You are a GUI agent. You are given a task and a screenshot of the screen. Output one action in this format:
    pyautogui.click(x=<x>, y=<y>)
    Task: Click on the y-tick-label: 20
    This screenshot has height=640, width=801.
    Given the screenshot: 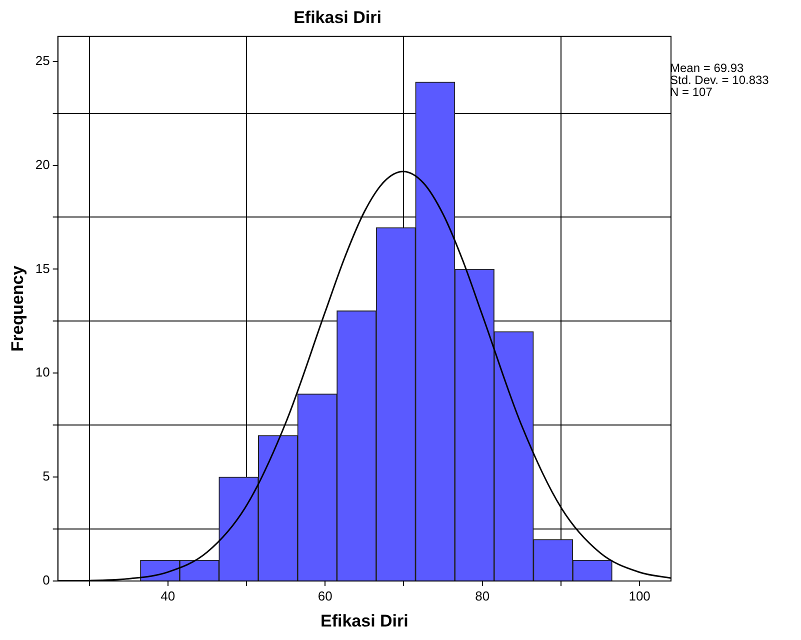 What is the action you would take?
    pyautogui.click(x=42, y=164)
    